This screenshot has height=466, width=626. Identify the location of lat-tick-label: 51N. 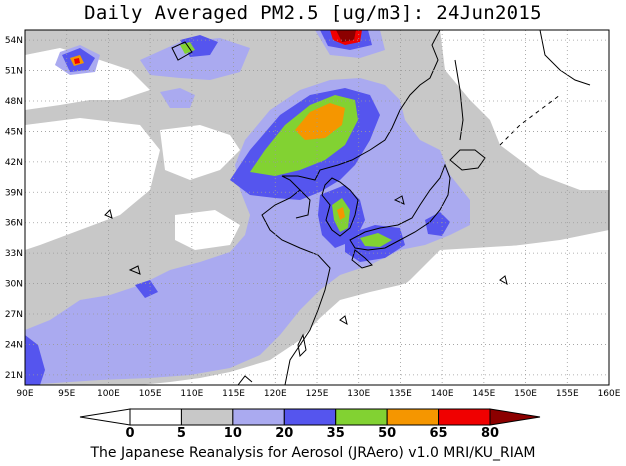
(14, 72).